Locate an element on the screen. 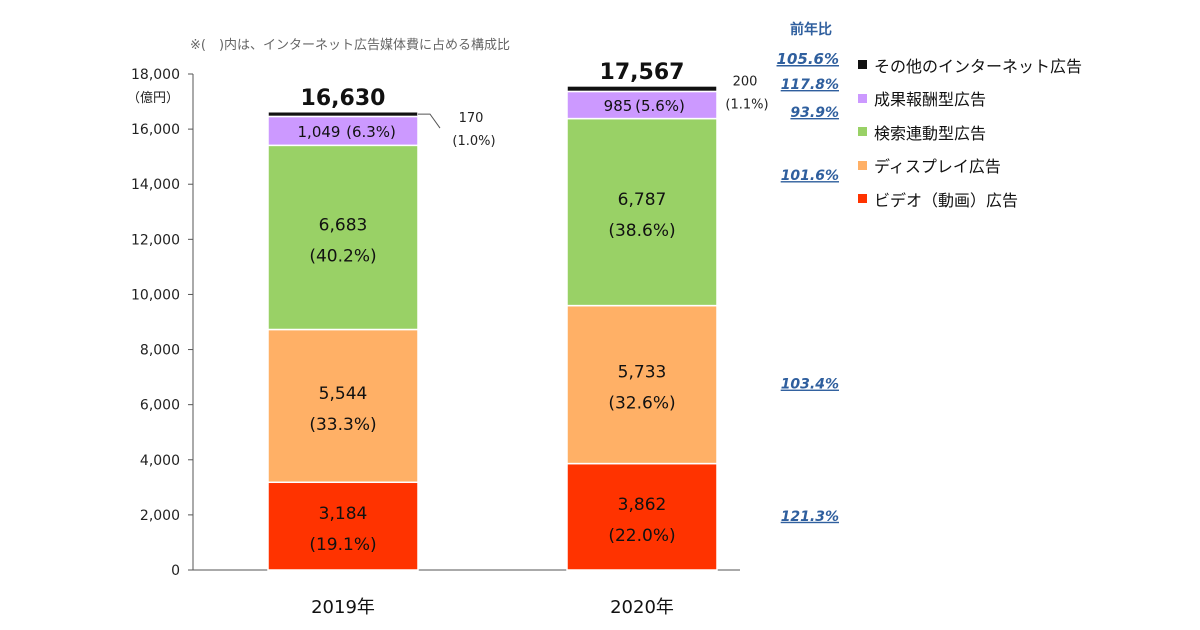 Image resolution: width=1200 pixels, height=630 pixels. yoy-label: 117.8% is located at coordinates (810, 85).